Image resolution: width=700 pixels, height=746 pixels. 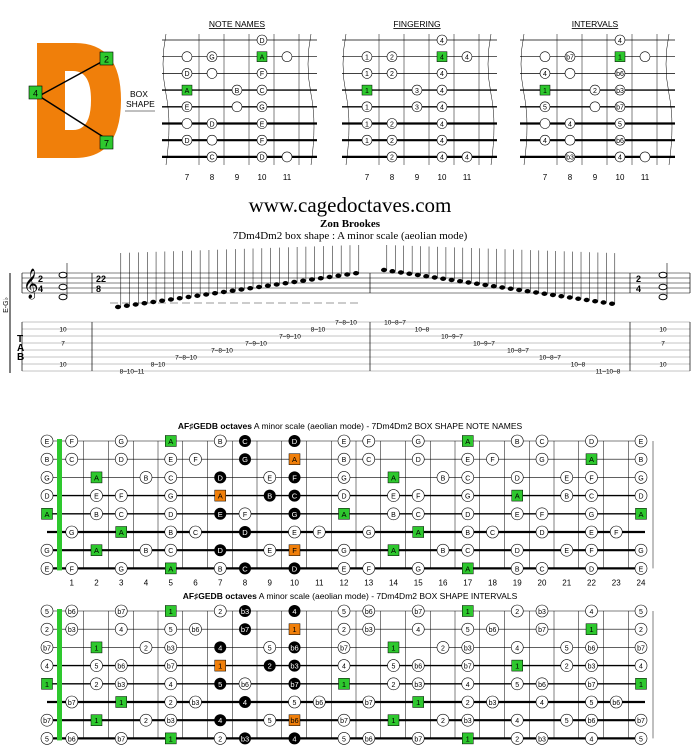 I want to click on fret-number: 11, so click(x=645, y=177).